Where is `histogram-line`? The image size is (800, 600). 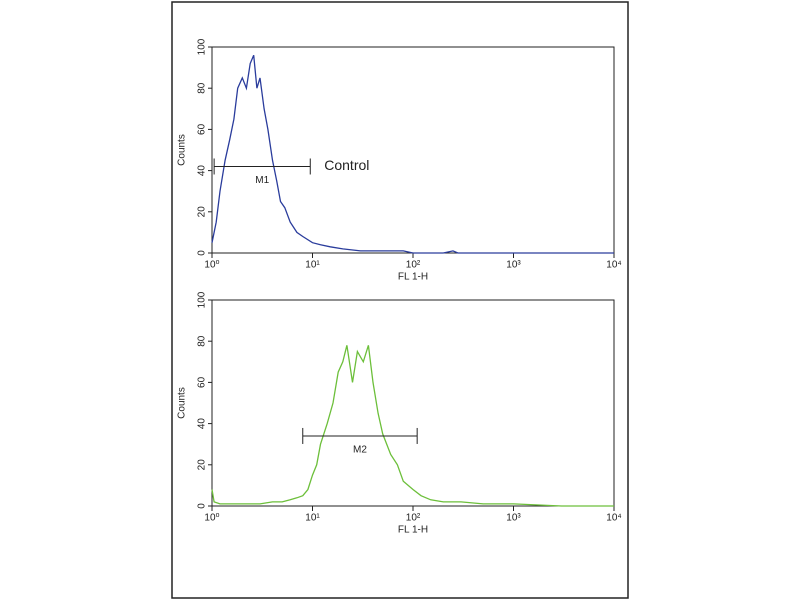
histogram-line is located at coordinates (412, 426).